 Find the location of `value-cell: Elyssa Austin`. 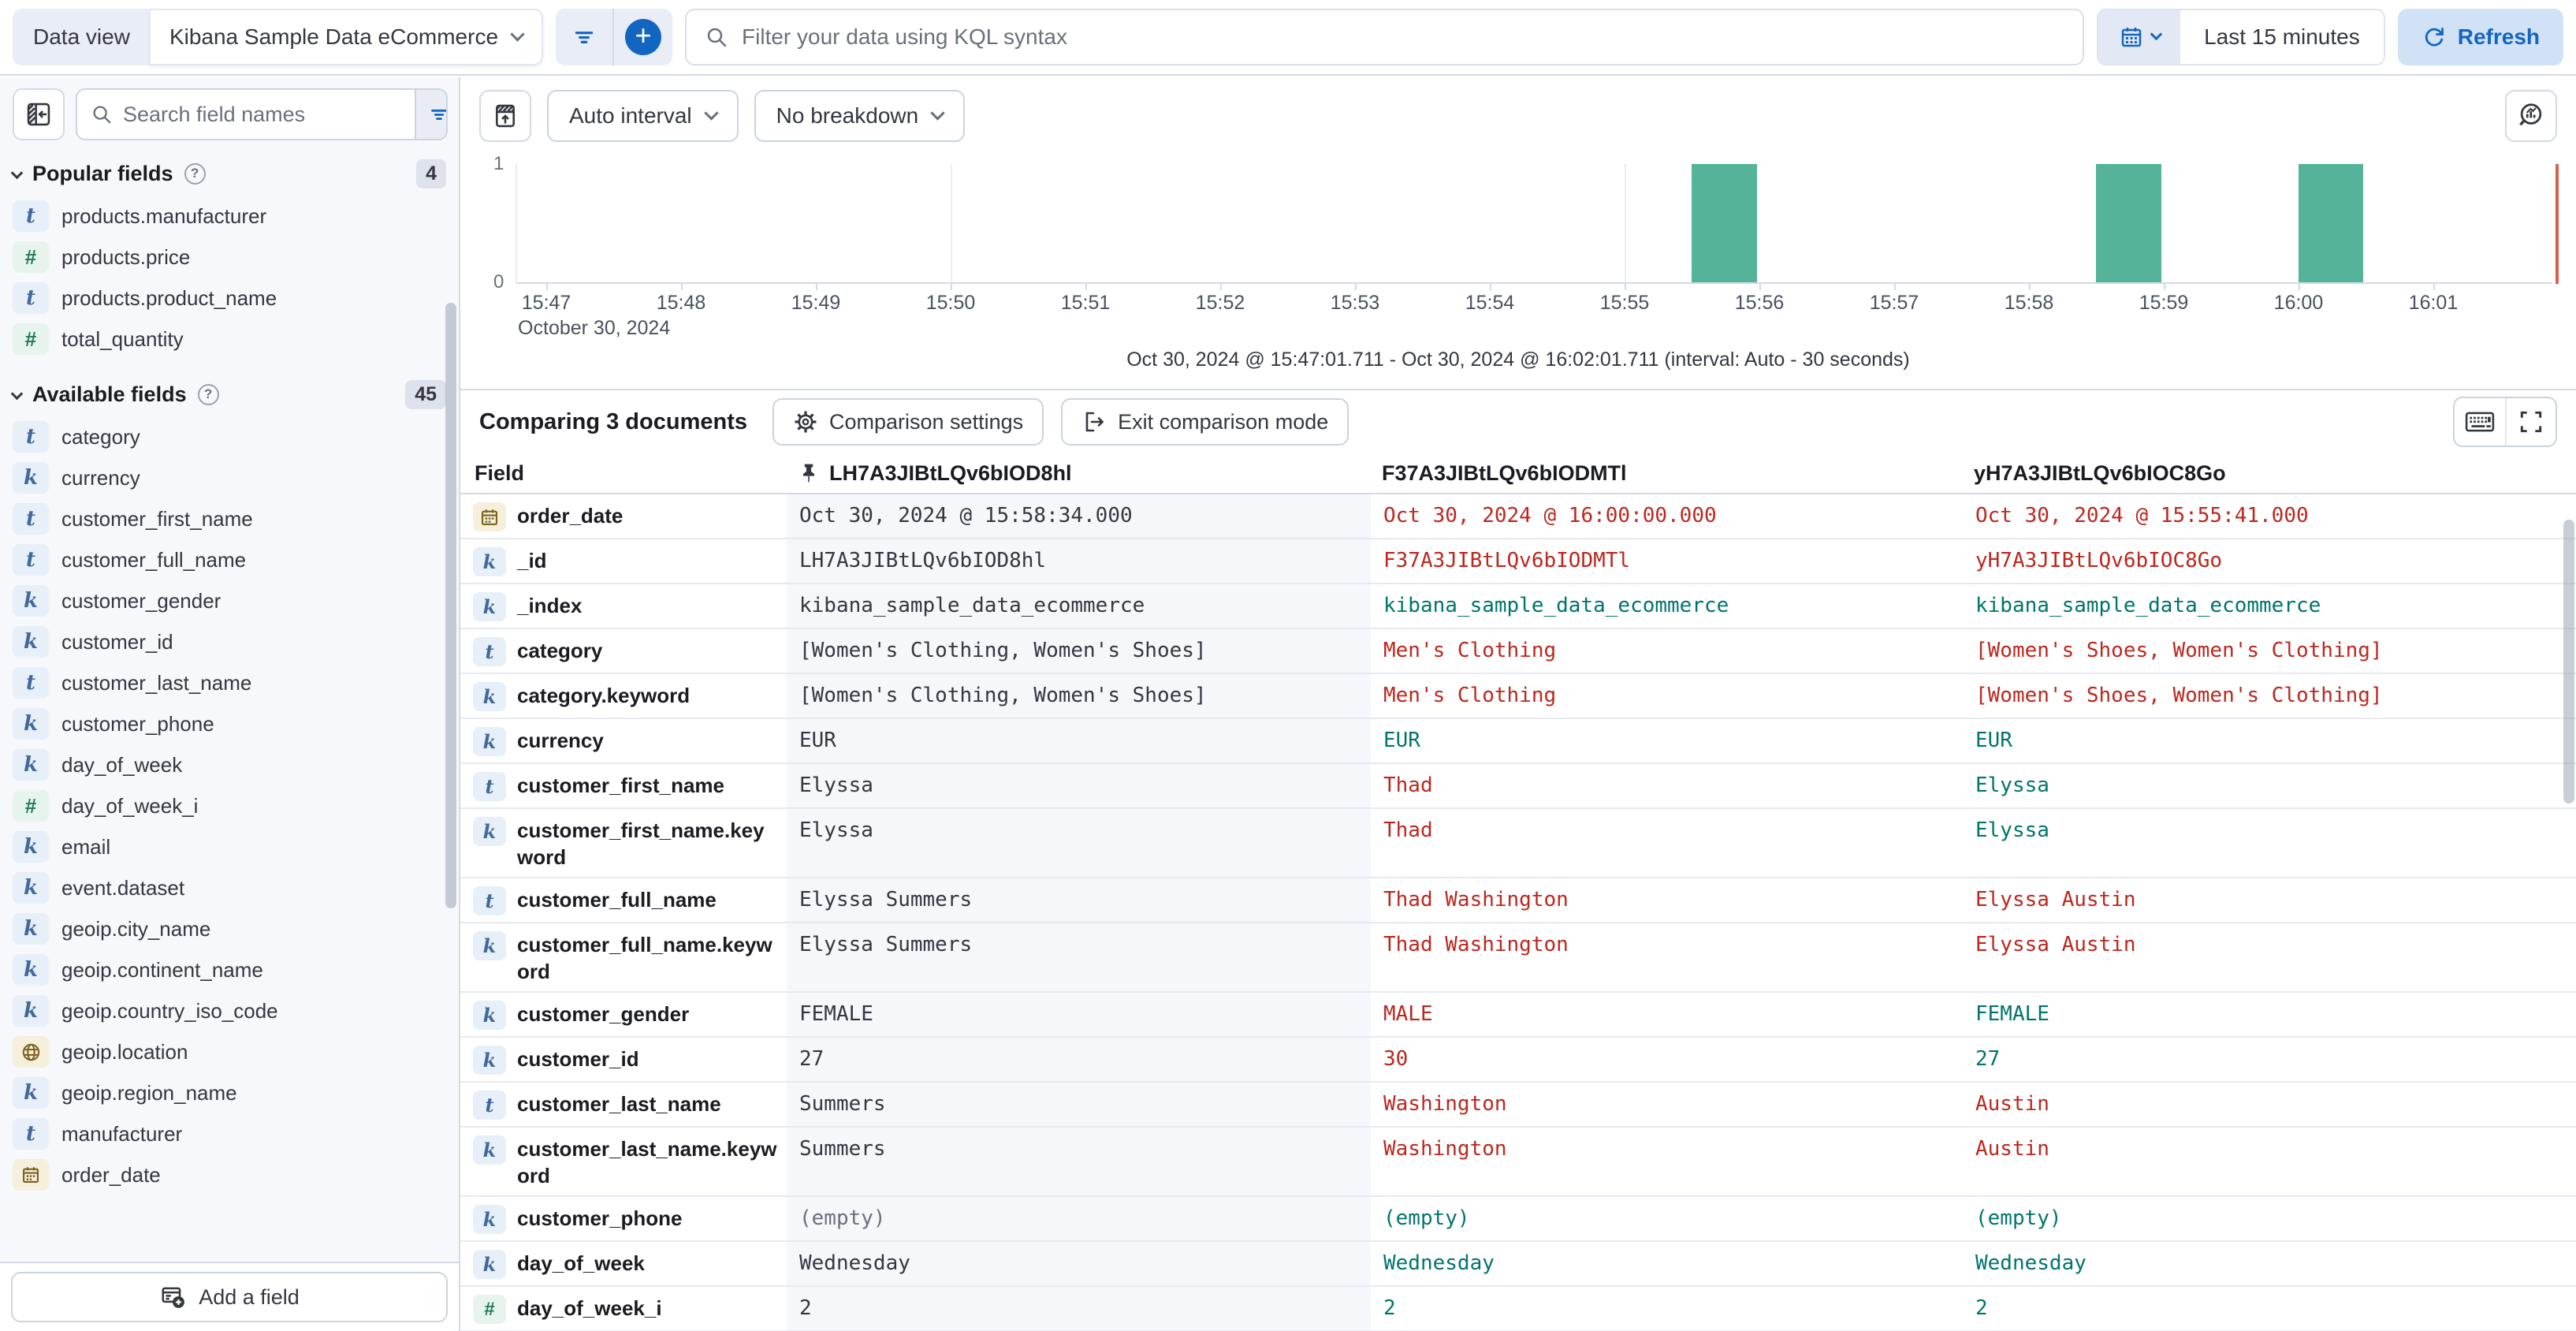

value-cell: Elyssa Austin is located at coordinates (2055, 944).